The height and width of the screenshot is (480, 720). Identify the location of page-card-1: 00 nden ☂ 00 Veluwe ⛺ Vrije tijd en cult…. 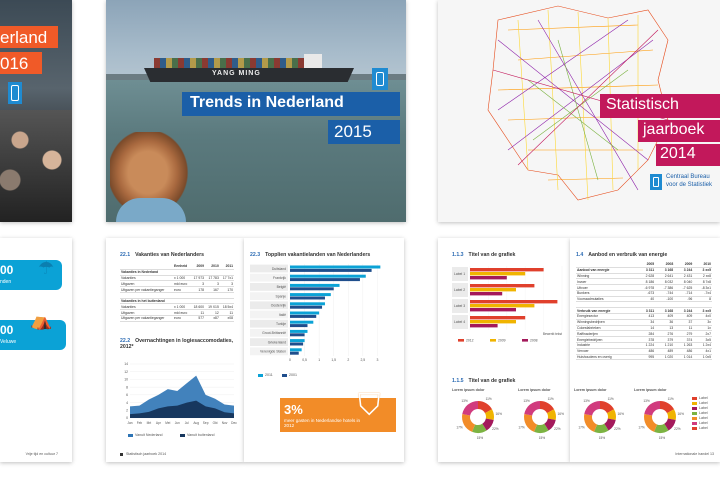
(36, 350).